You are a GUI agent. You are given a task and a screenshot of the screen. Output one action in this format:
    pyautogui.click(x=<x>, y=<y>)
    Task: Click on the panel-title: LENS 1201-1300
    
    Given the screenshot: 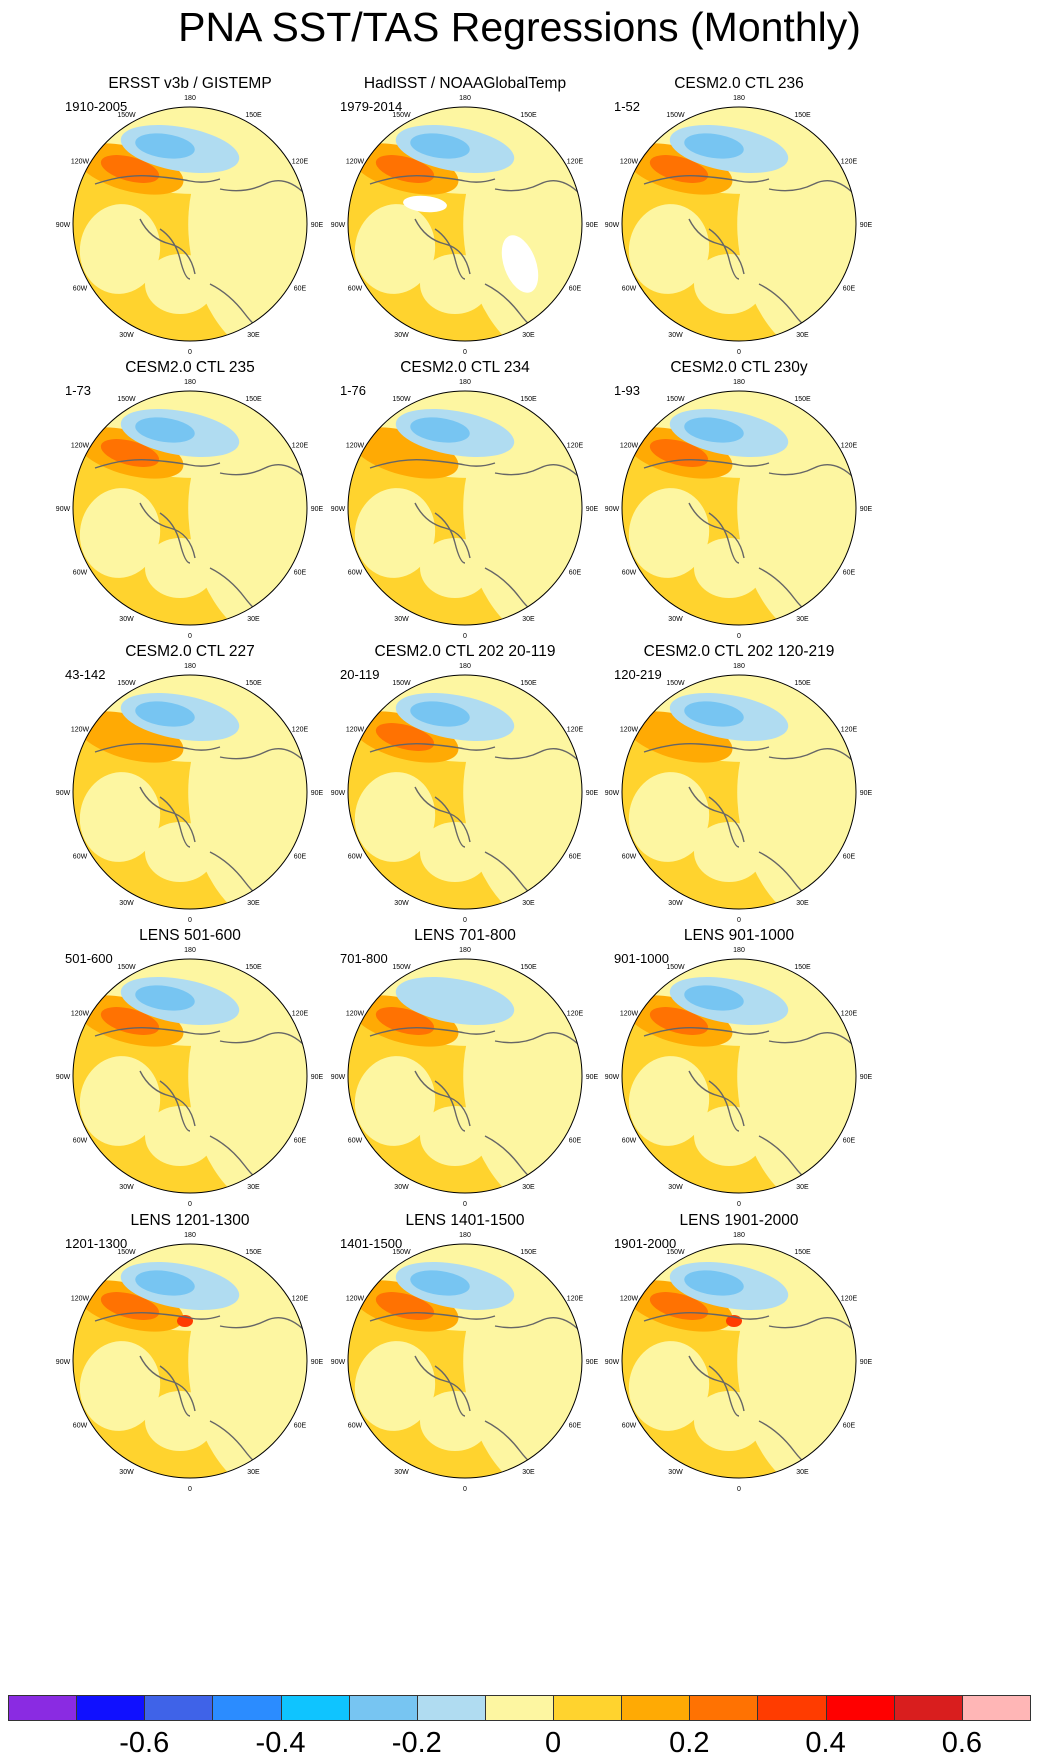 What is the action you would take?
    pyautogui.click(x=190, y=1220)
    